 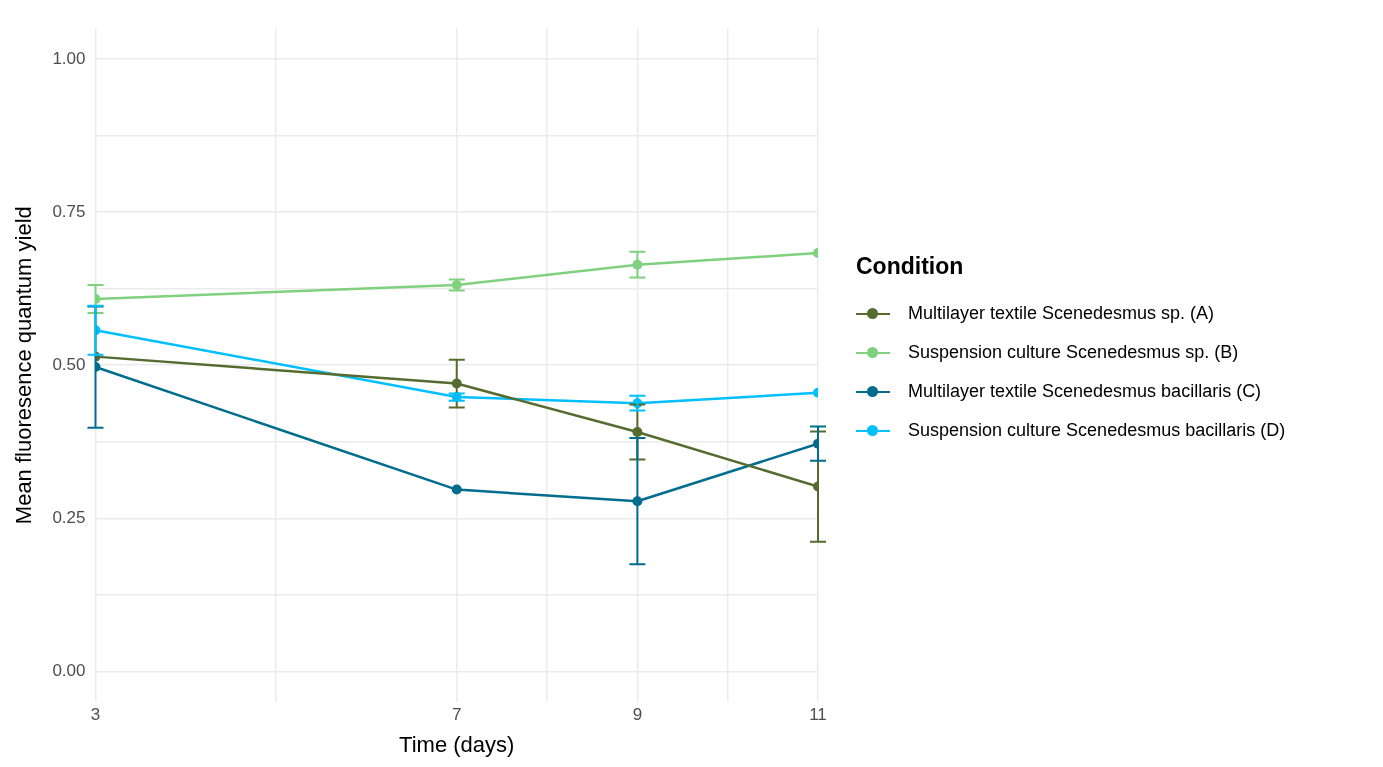 I want to click on y-tick-label: 1.00, so click(x=69, y=58).